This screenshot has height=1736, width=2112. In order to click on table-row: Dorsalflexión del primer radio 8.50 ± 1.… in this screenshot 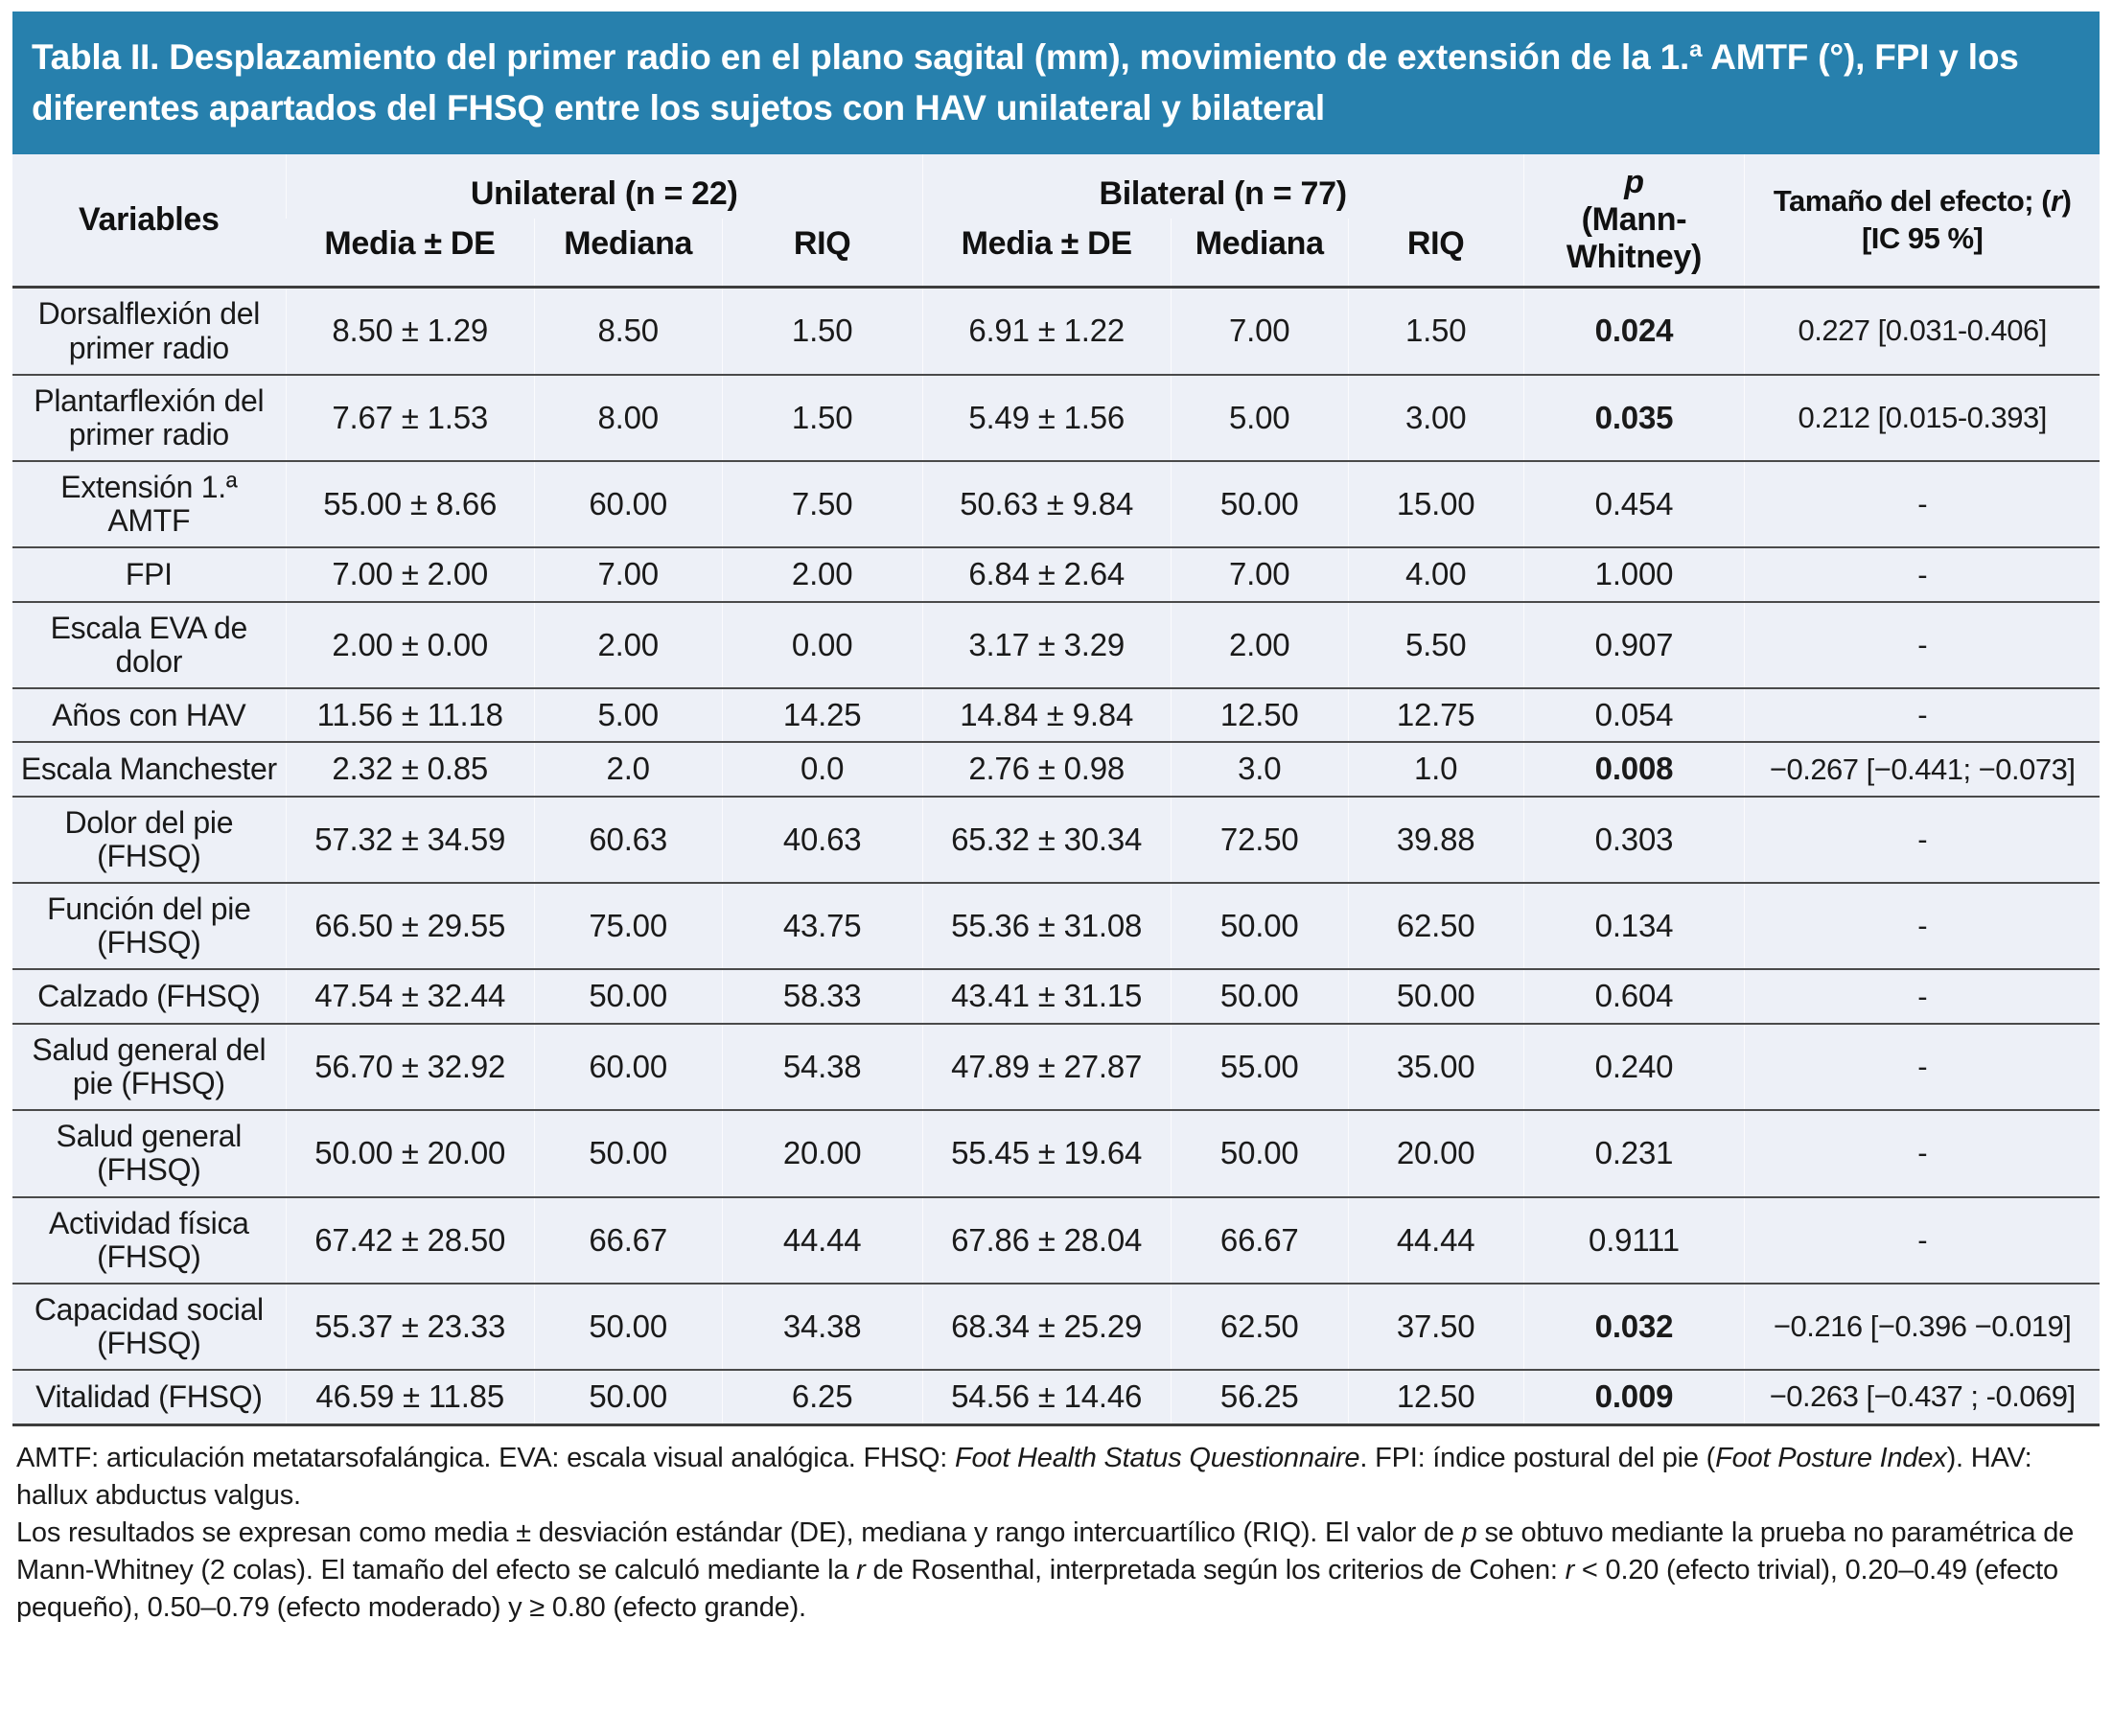, I will do `click(1056, 331)`.